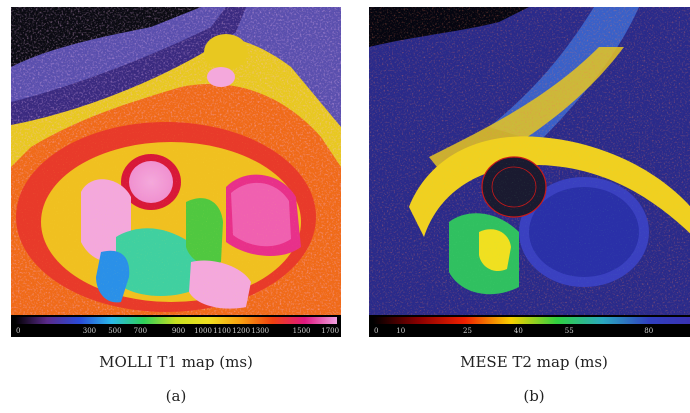 This screenshot has height=413, width=690. Describe the element at coordinates (534, 396) in the screenshot. I see `panel-b-label: (b)` at that location.